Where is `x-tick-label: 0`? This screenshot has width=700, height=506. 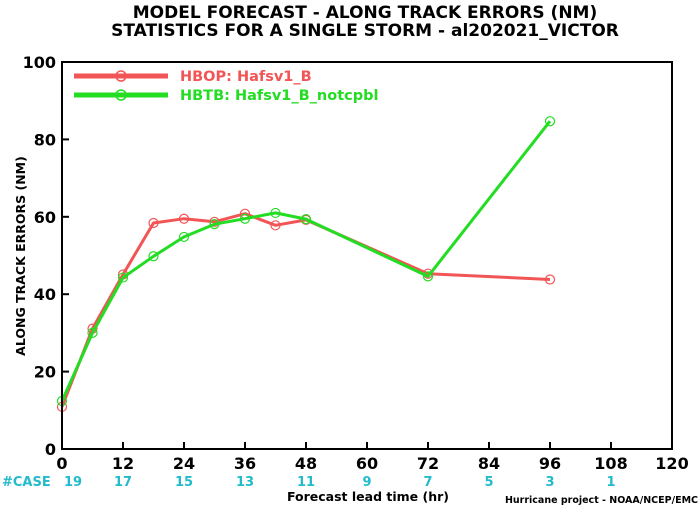
x-tick-label: 0 is located at coordinates (61, 463).